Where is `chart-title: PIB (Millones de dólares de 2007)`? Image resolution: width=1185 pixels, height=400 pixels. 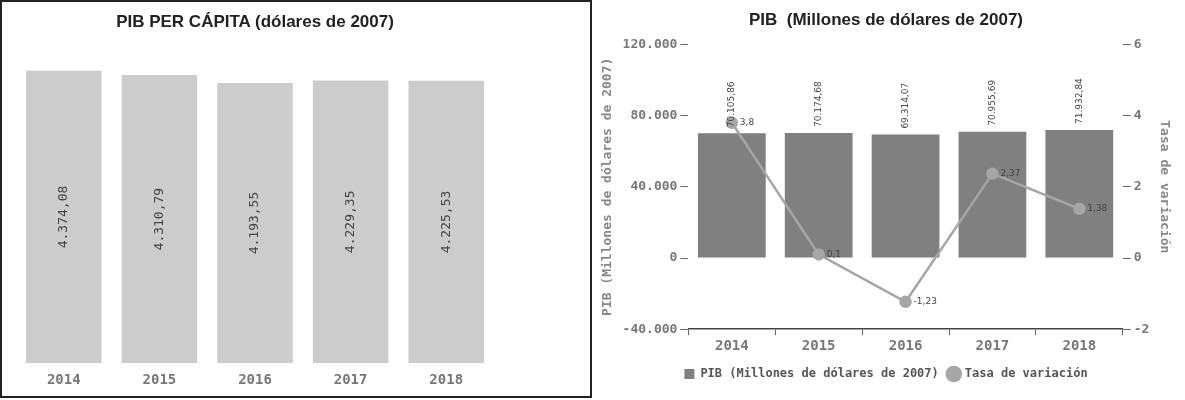
chart-title: PIB (Millones de dólares de 2007) is located at coordinates (886, 19).